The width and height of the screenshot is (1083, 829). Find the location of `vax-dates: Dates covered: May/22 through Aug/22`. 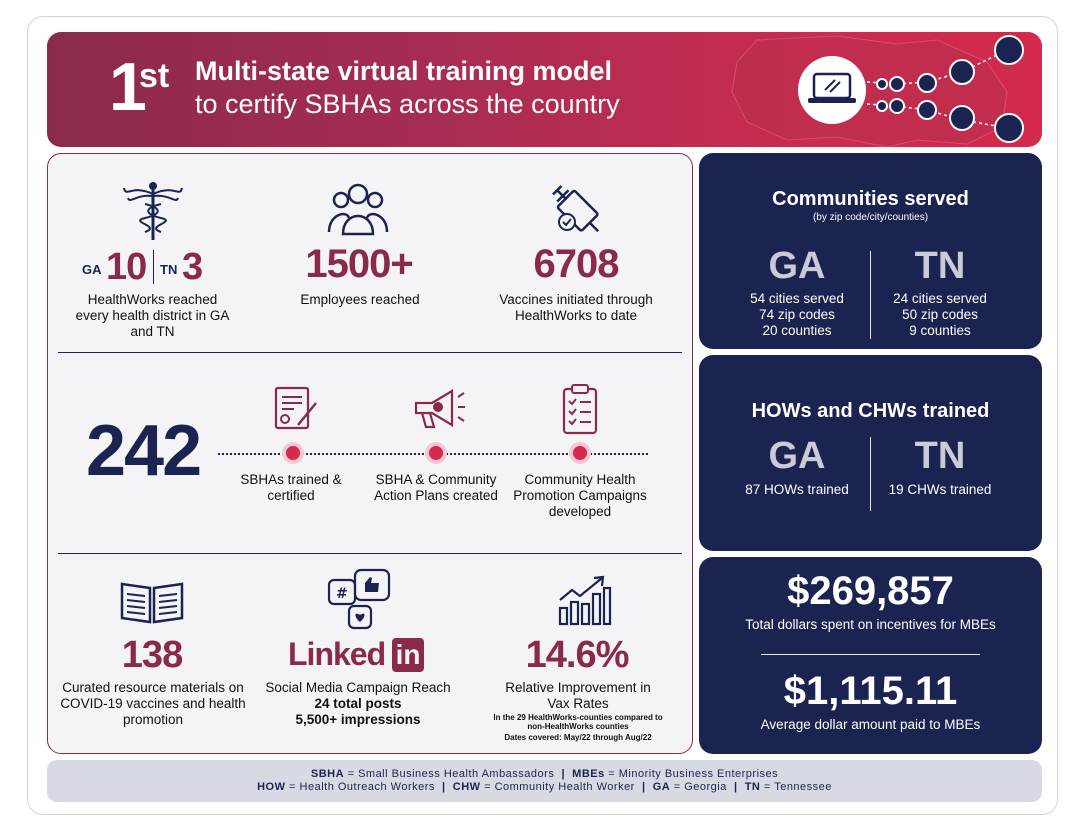

vax-dates: Dates covered: May/22 through Aug/22 is located at coordinates (578, 737).